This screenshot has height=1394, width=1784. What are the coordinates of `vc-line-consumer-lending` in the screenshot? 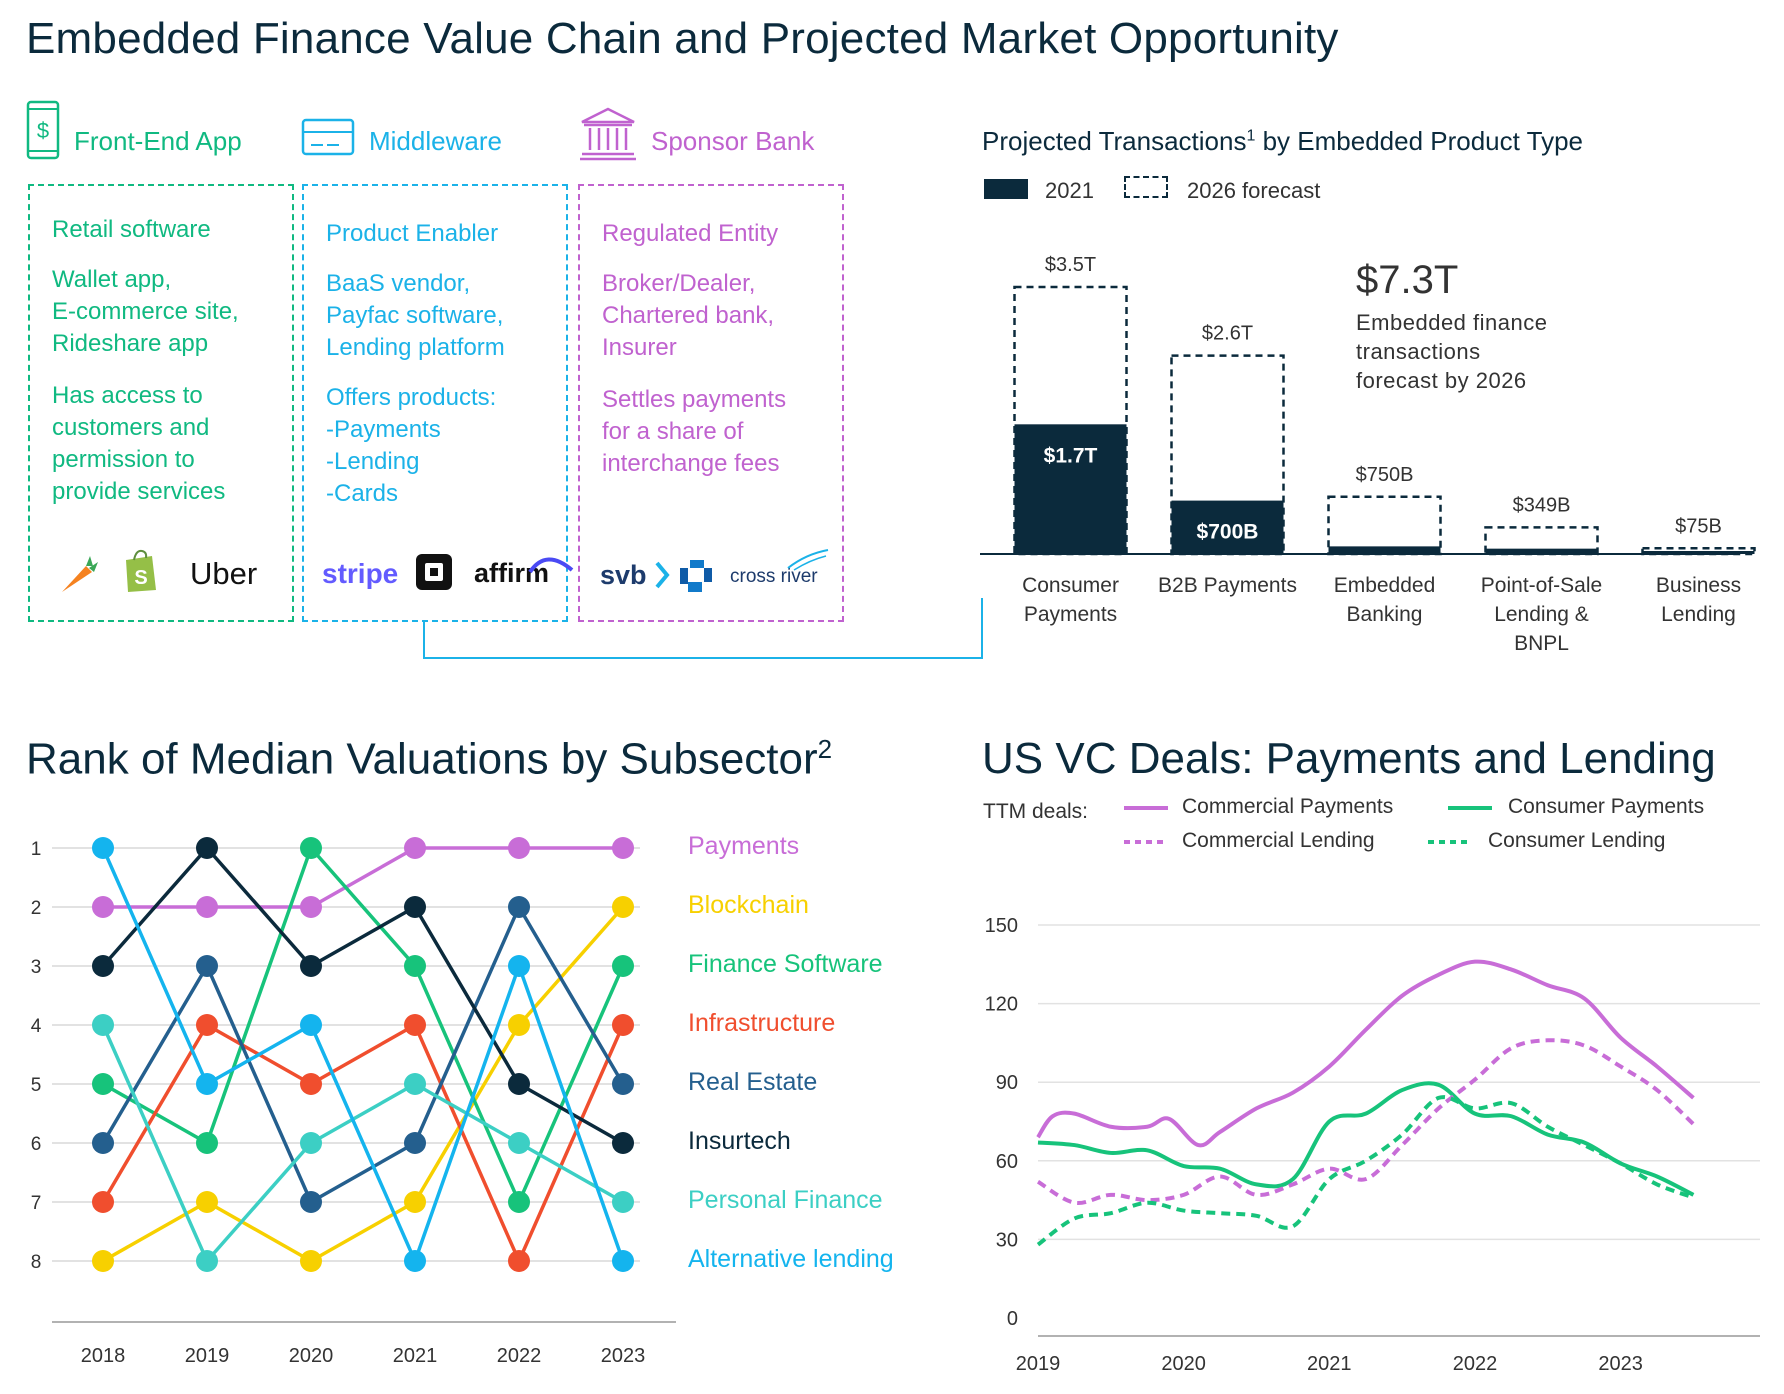 It's located at (1365, 1171).